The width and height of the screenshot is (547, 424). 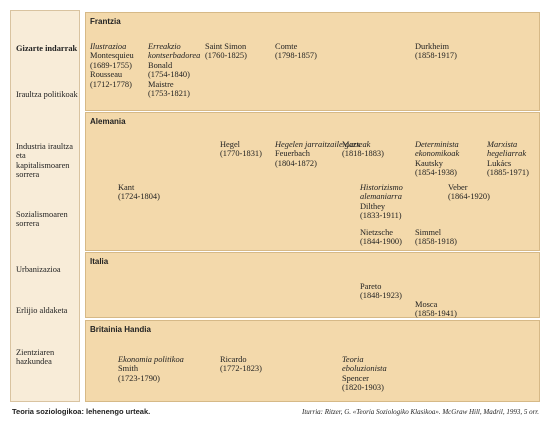 I want to click on entry-text: (1724-1804), so click(x=139, y=197).